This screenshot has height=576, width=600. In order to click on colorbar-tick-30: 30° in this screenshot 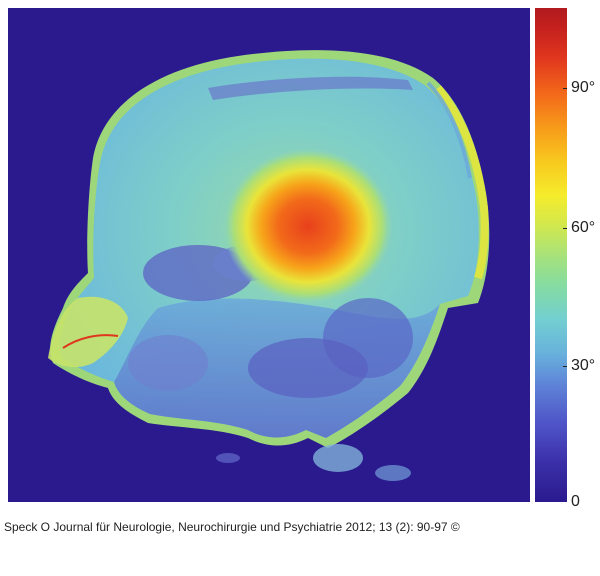, I will do `click(583, 365)`.